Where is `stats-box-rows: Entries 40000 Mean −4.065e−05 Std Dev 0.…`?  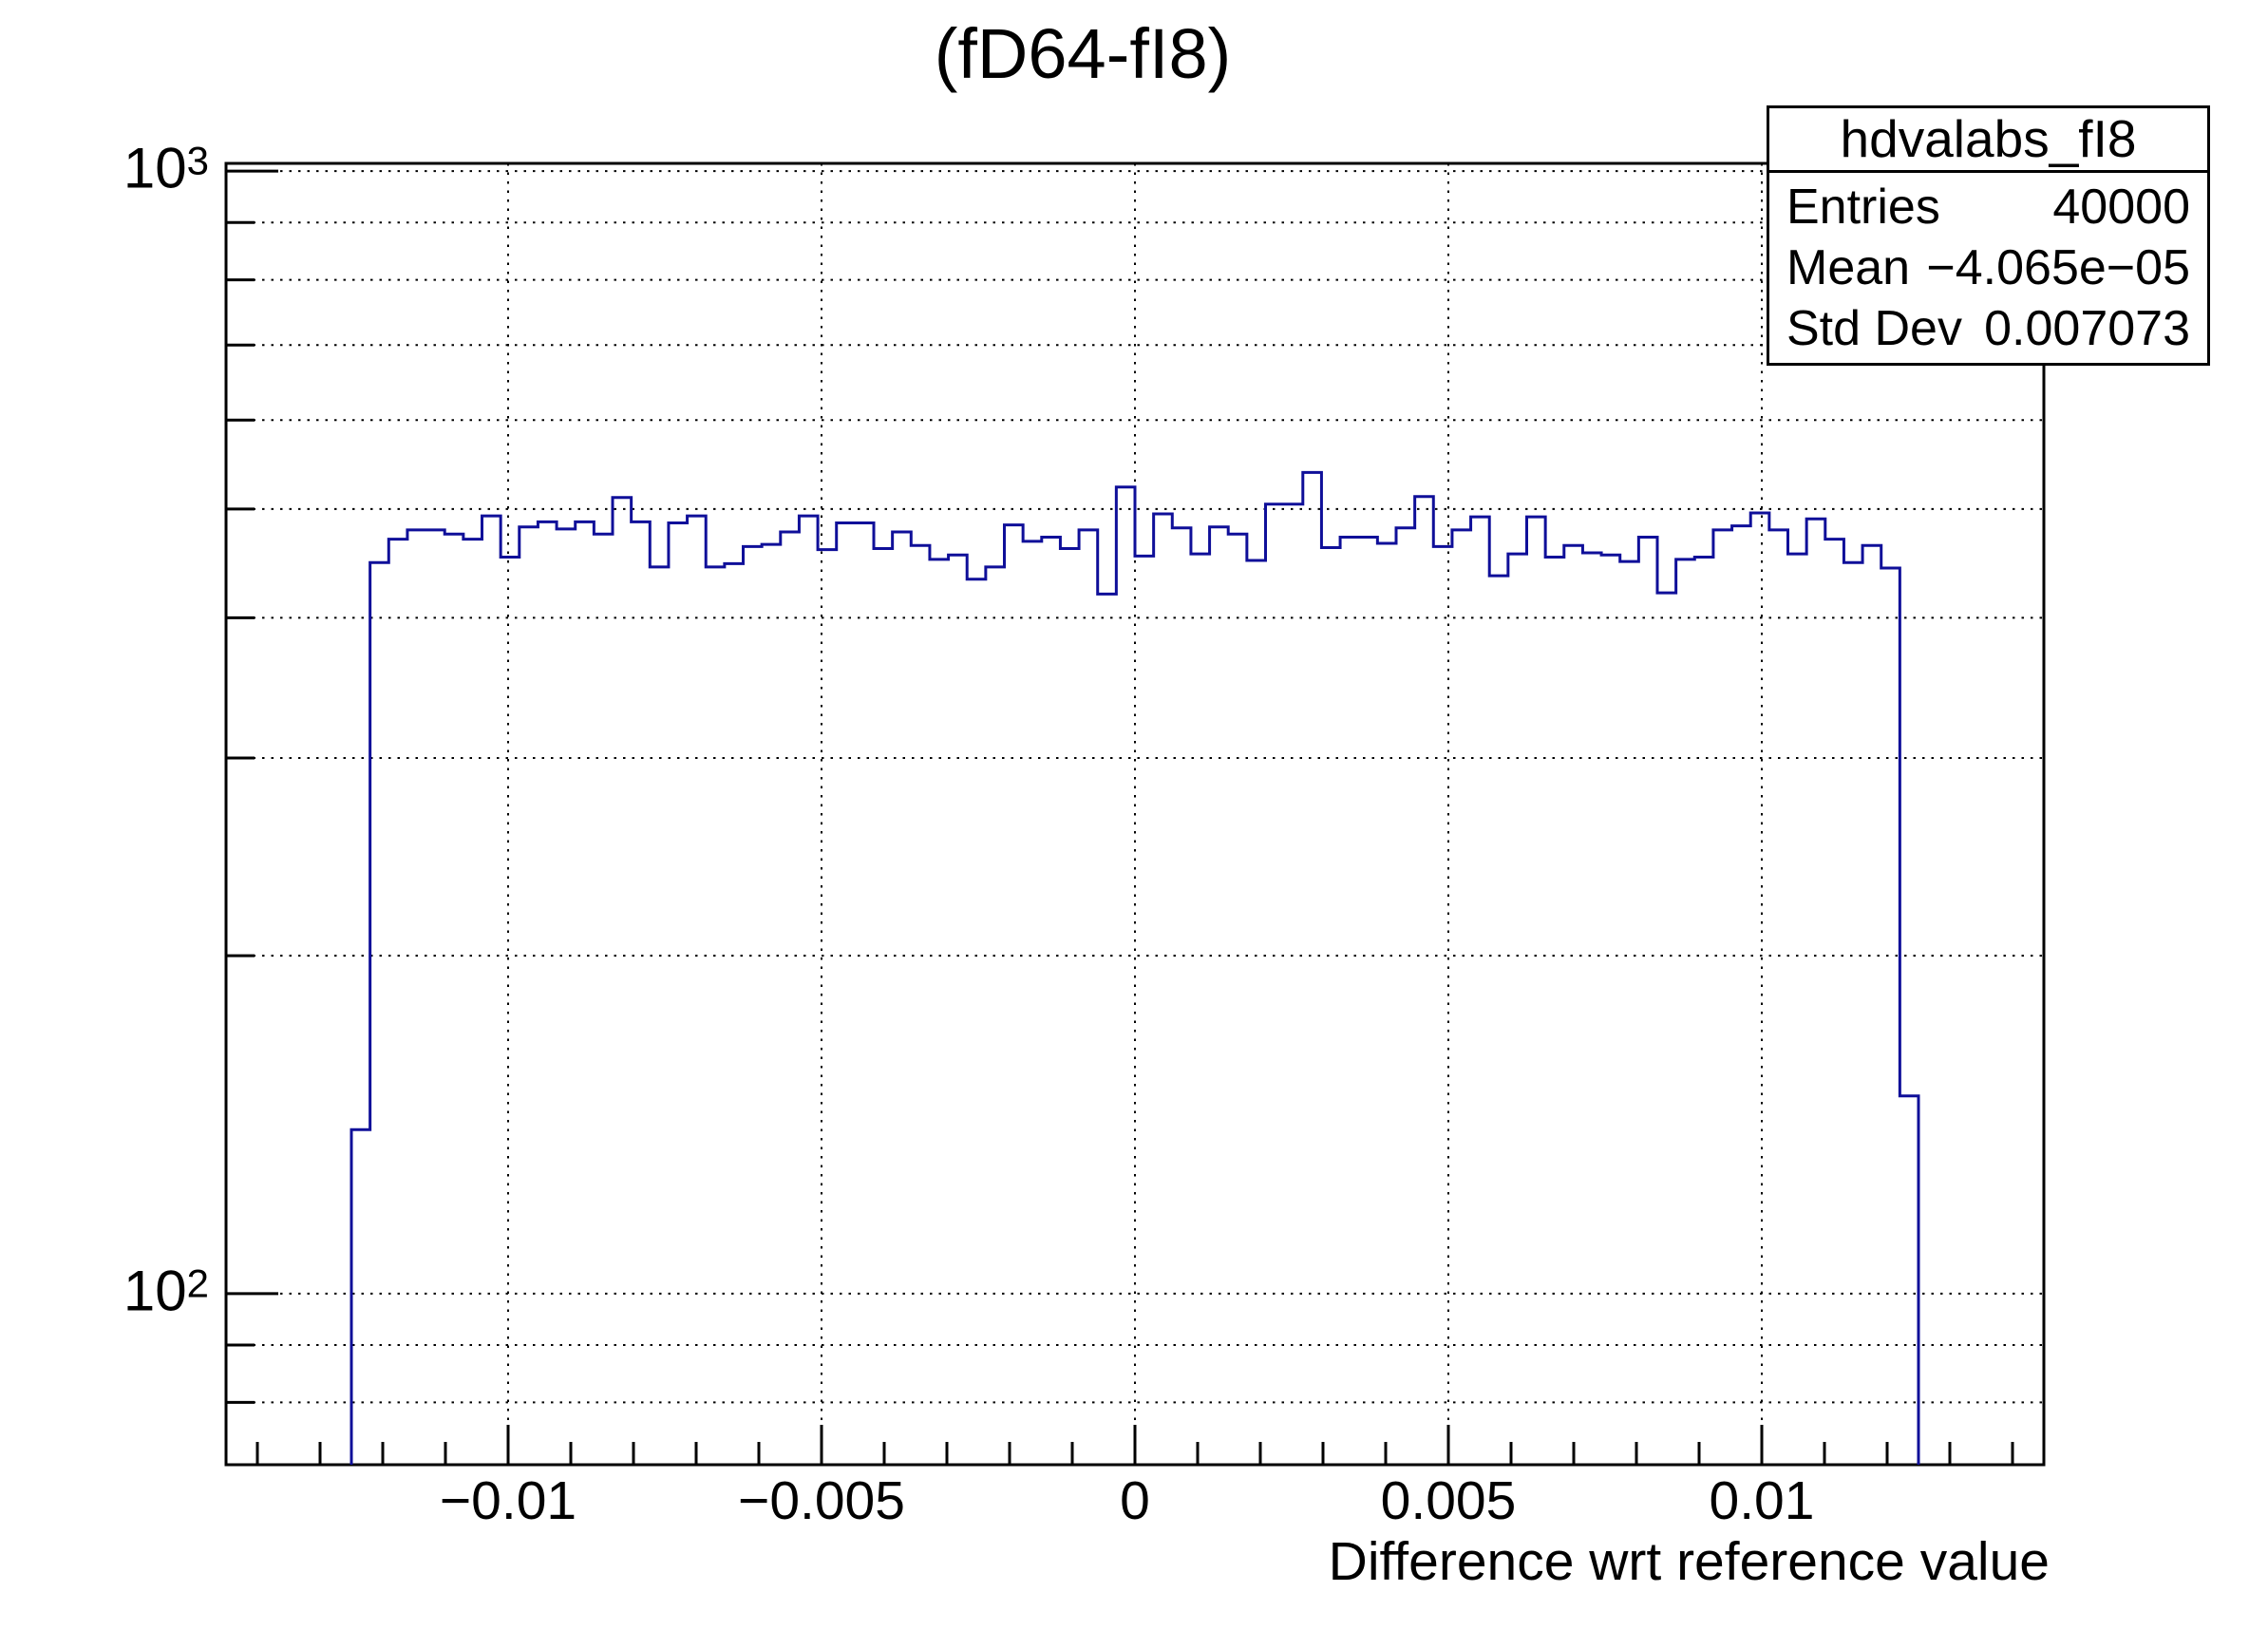
stats-box-rows: Entries 40000 Mean −4.065e−05 Std Dev 0.… is located at coordinates (1988, 268).